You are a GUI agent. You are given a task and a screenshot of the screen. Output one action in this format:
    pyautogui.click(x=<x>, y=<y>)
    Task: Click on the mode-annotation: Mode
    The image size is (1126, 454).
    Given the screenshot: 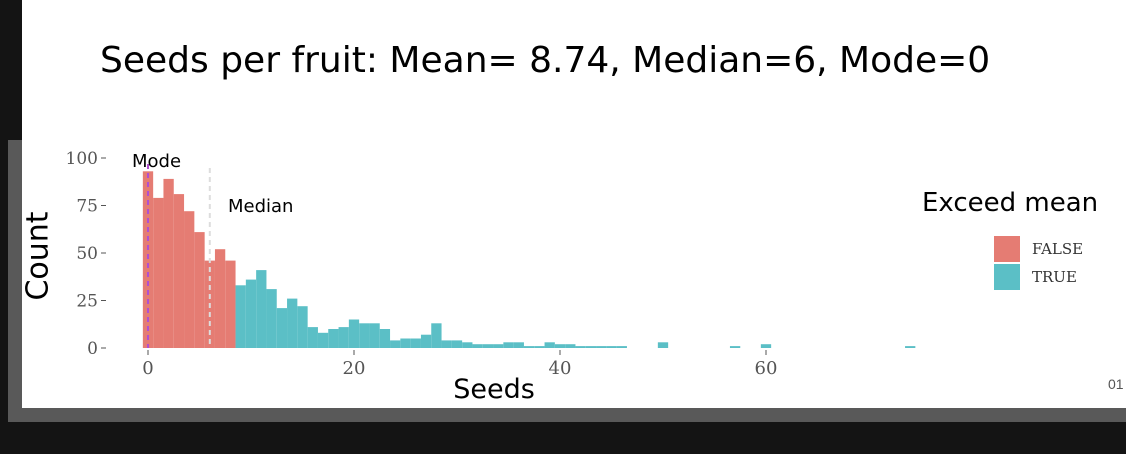 What is the action you would take?
    pyautogui.click(x=157, y=161)
    